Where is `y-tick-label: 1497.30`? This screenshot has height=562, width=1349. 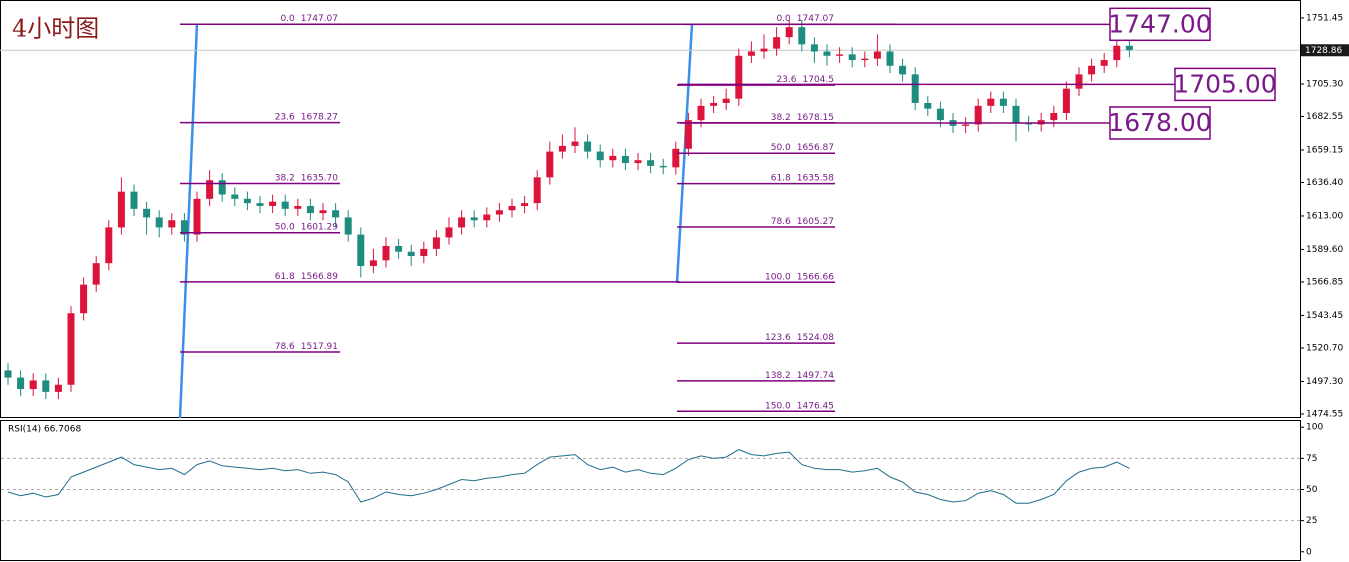 y-tick-label: 1497.30 is located at coordinates (1324, 382).